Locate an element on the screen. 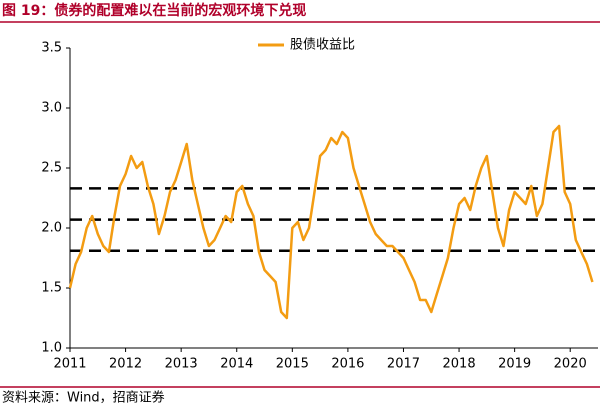 This screenshot has height=407, width=600. x-tick-label: 2011 is located at coordinates (69, 364).